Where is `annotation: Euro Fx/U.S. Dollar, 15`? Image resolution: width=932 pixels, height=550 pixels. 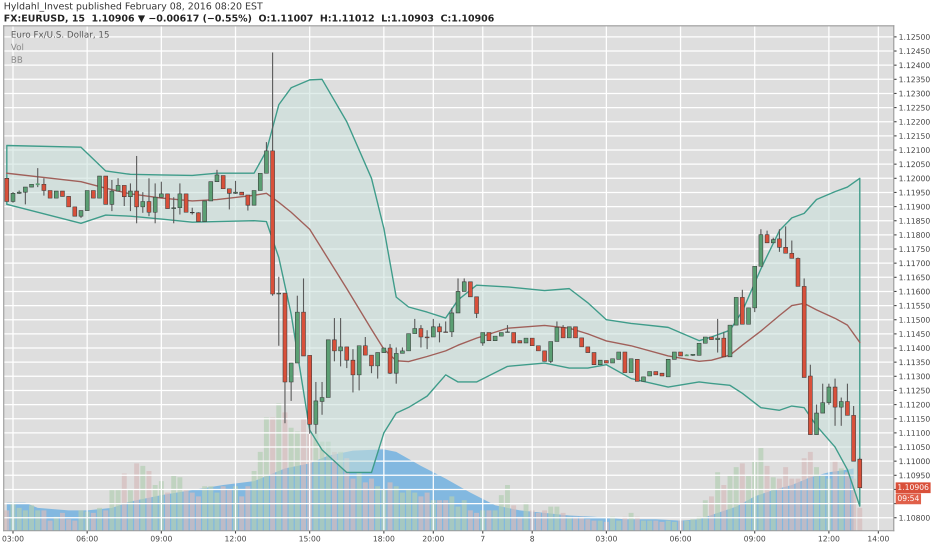
annotation: Euro Fx/U.S. Dollar, 15 is located at coordinates (60, 34).